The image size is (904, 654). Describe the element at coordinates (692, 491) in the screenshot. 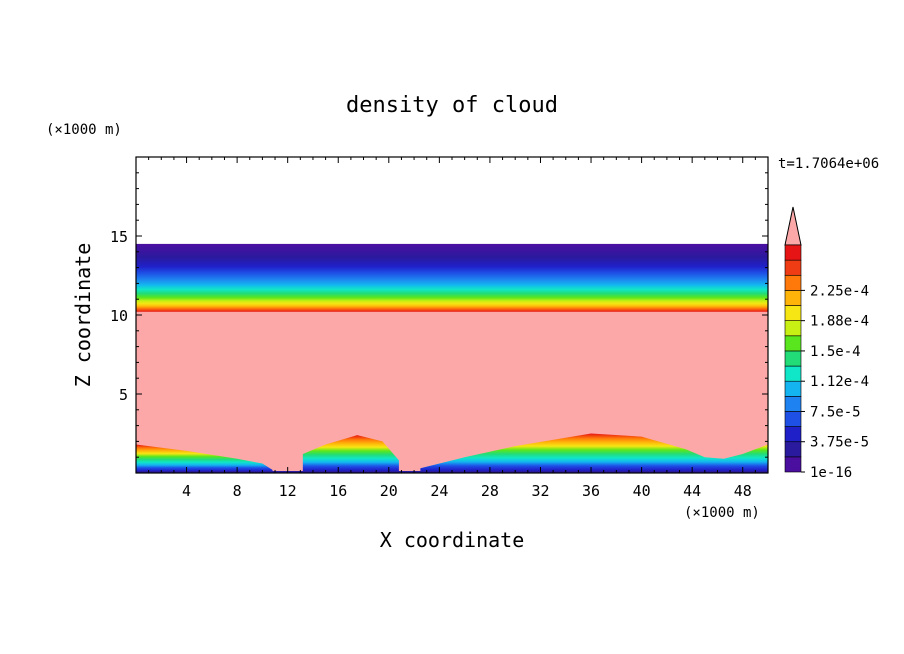

I see `x-tick-label: 44` at that location.